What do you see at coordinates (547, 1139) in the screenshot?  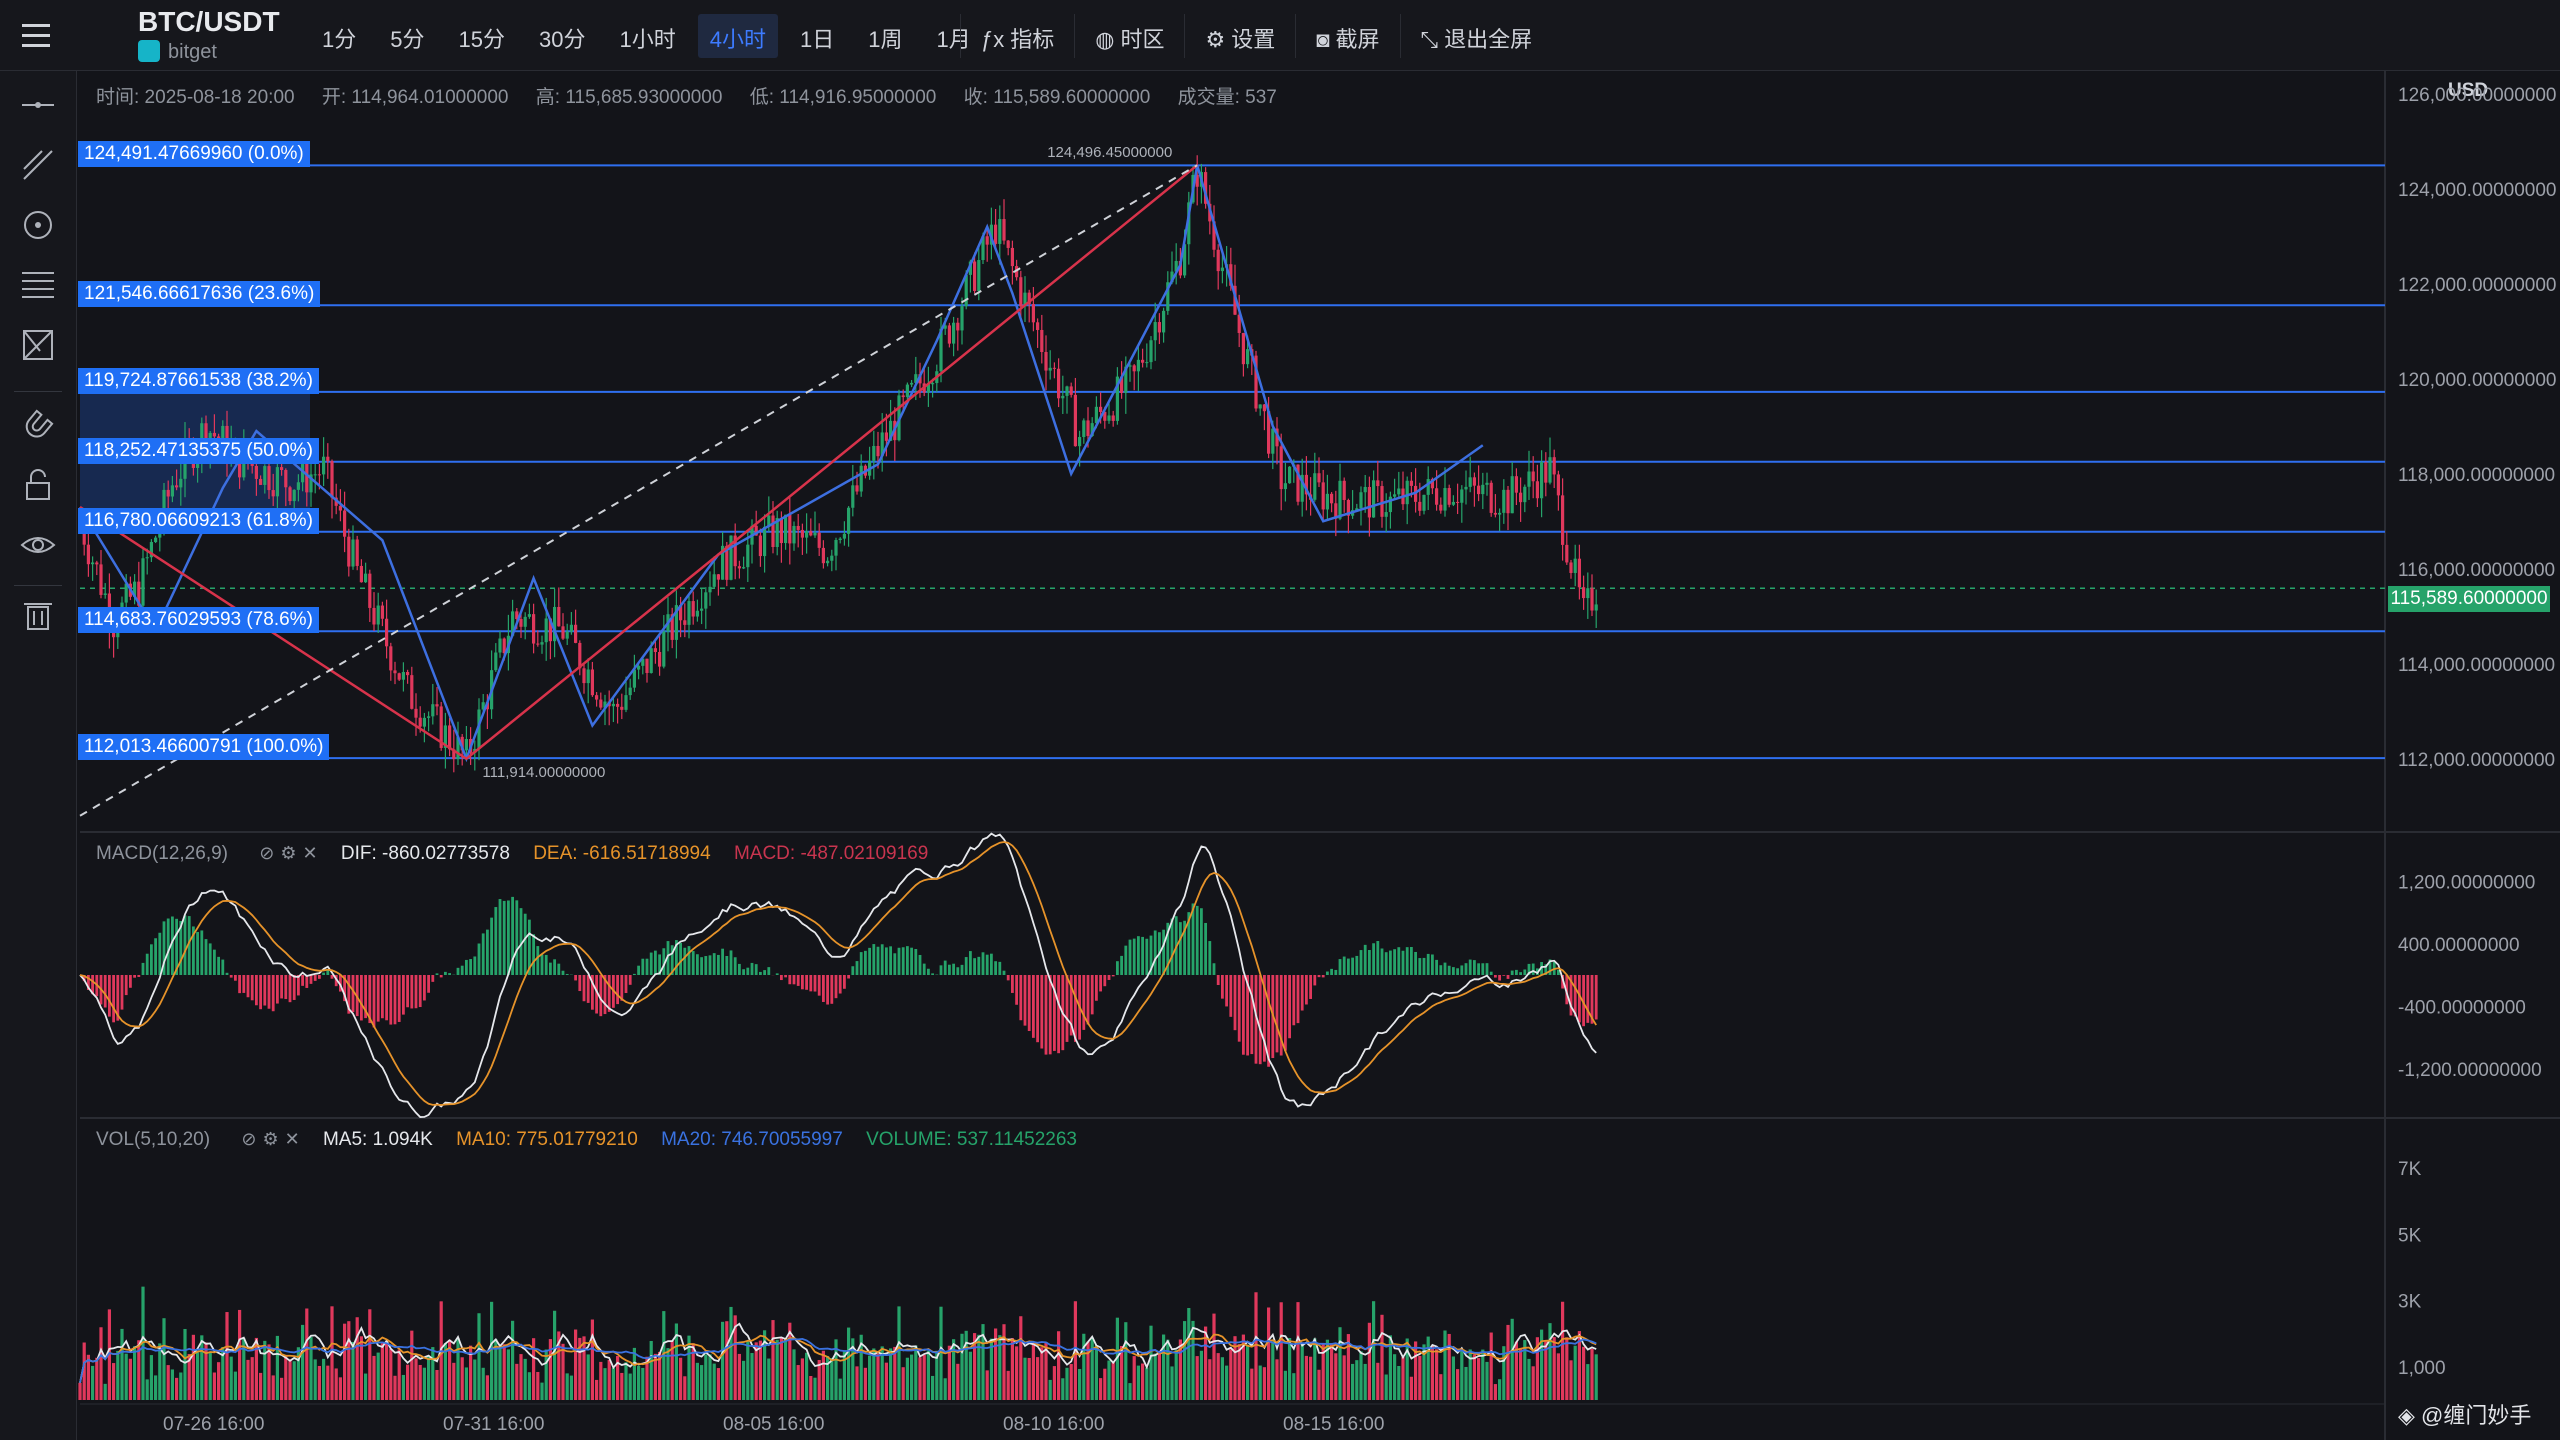 I see `vol-ma10: MA10: 775.01779210` at bounding box center [547, 1139].